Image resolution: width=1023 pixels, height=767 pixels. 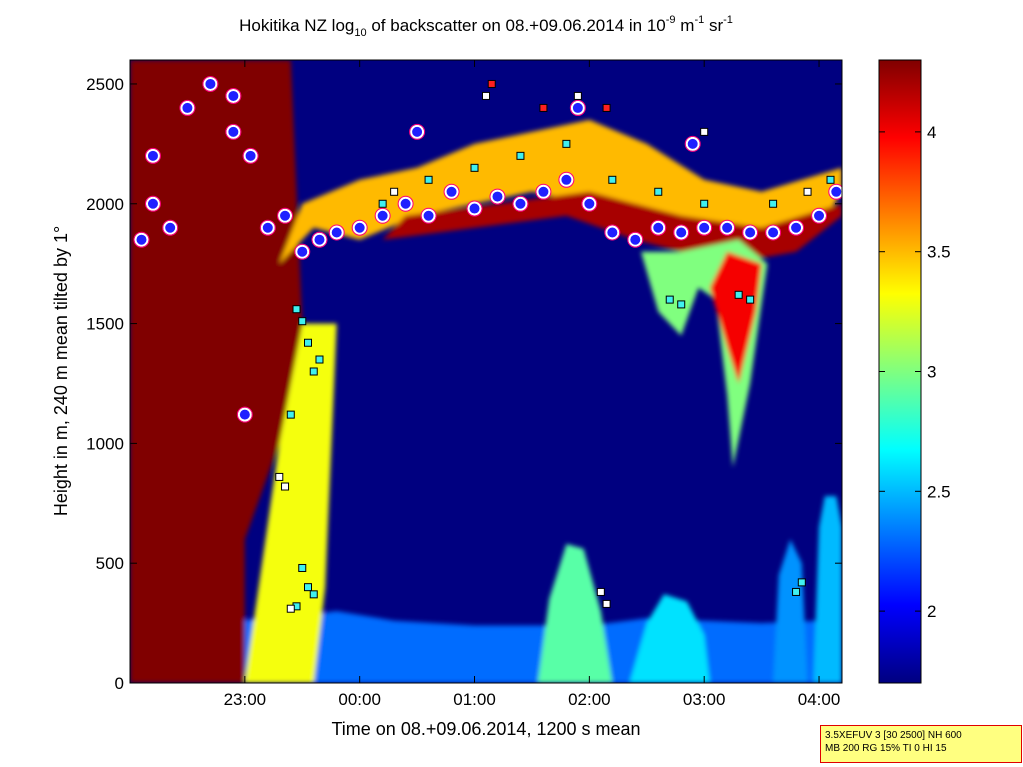 I want to click on x-tick-label: 03:00, so click(x=704, y=699).